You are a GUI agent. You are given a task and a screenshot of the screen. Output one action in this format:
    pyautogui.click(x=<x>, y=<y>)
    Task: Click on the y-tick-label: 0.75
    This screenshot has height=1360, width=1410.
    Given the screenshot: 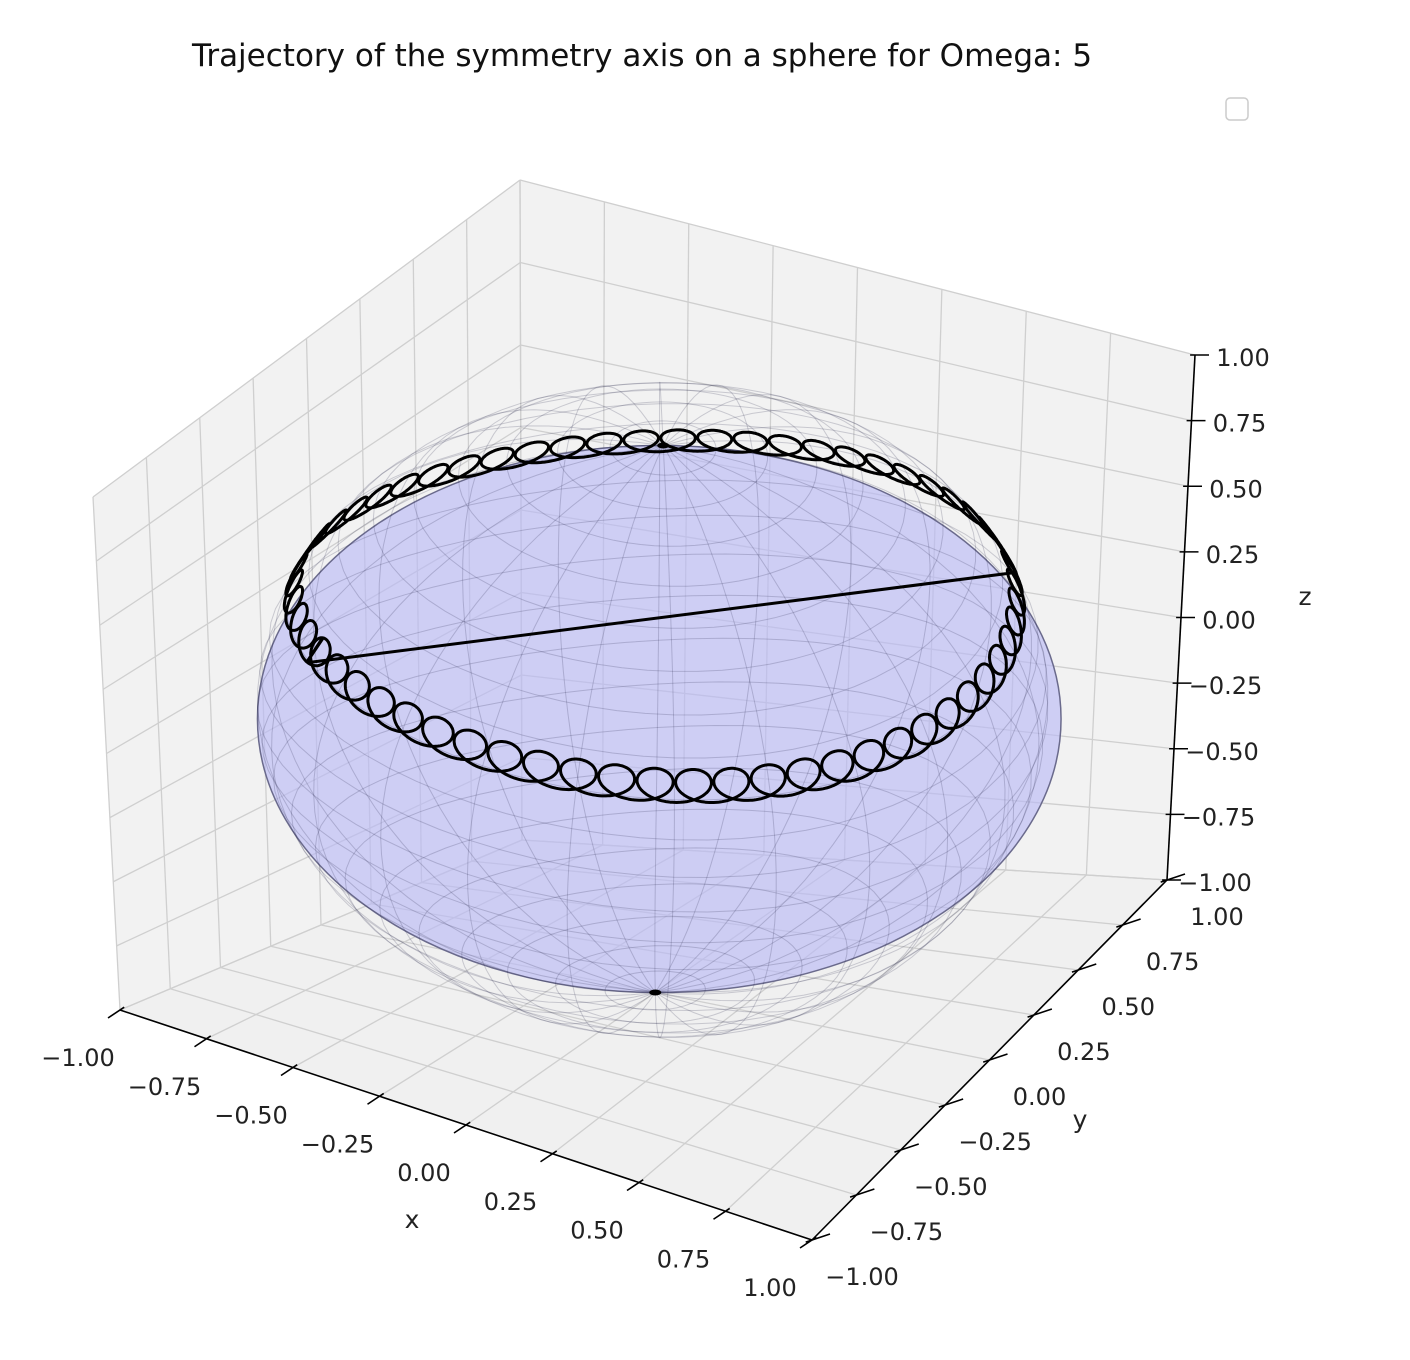 What is the action you would take?
    pyautogui.click(x=1172, y=962)
    